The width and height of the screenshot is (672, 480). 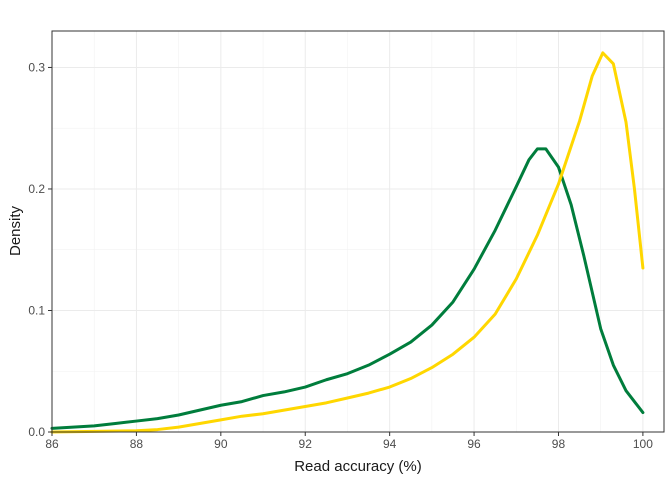 I want to click on y-tick-label: 0.3, so click(x=36, y=67).